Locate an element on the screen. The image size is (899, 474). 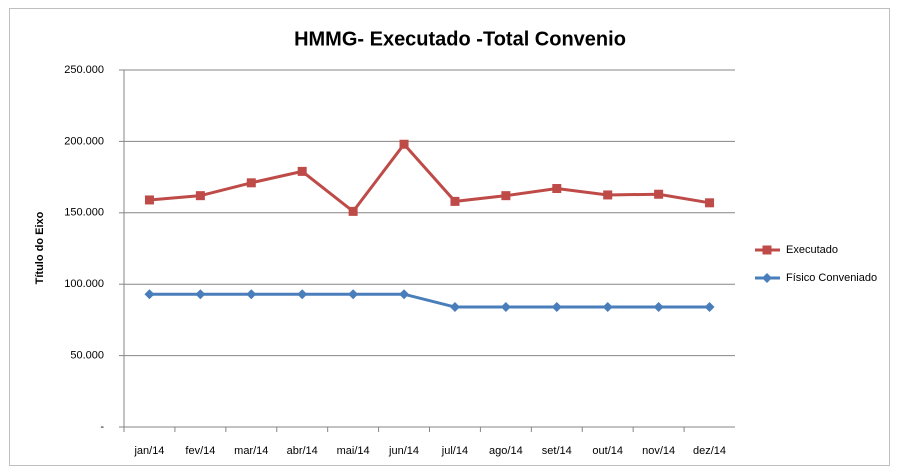
y-tick-label: 250.000 is located at coordinates (84, 70).